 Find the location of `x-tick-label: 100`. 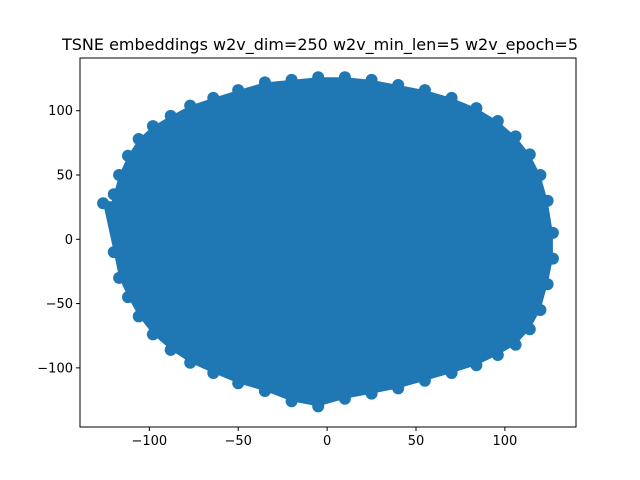

x-tick-label: 100 is located at coordinates (504, 441).